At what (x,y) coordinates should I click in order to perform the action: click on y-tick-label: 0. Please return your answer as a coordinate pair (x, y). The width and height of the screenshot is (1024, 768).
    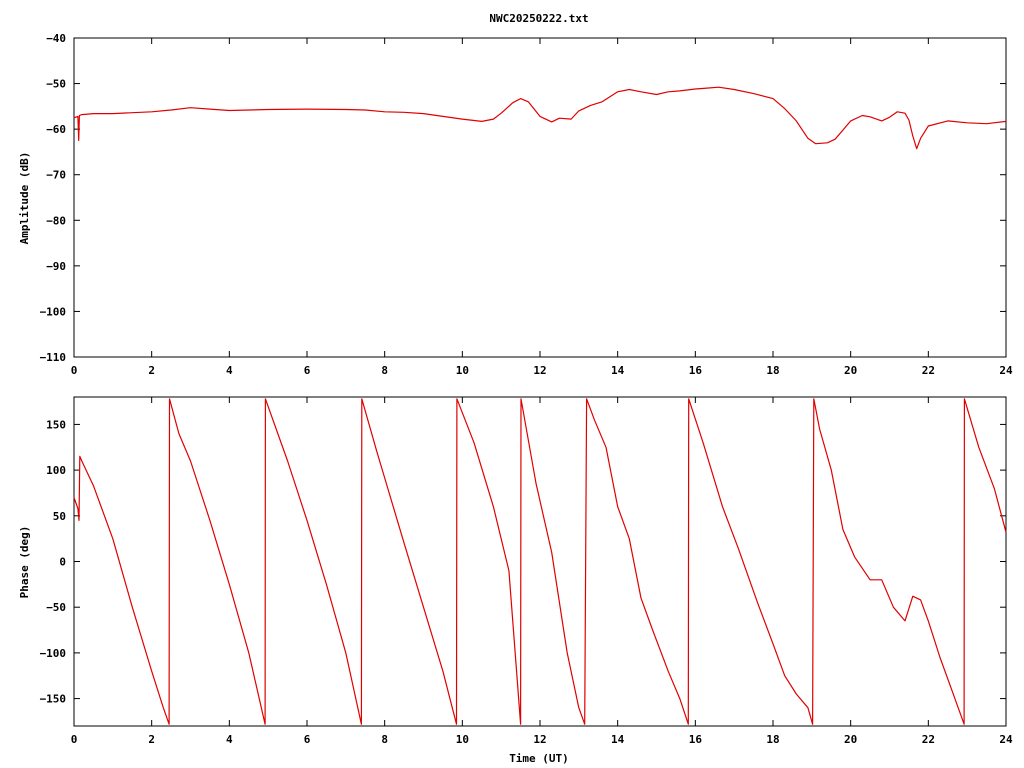
    Looking at the image, I should click on (62, 562).